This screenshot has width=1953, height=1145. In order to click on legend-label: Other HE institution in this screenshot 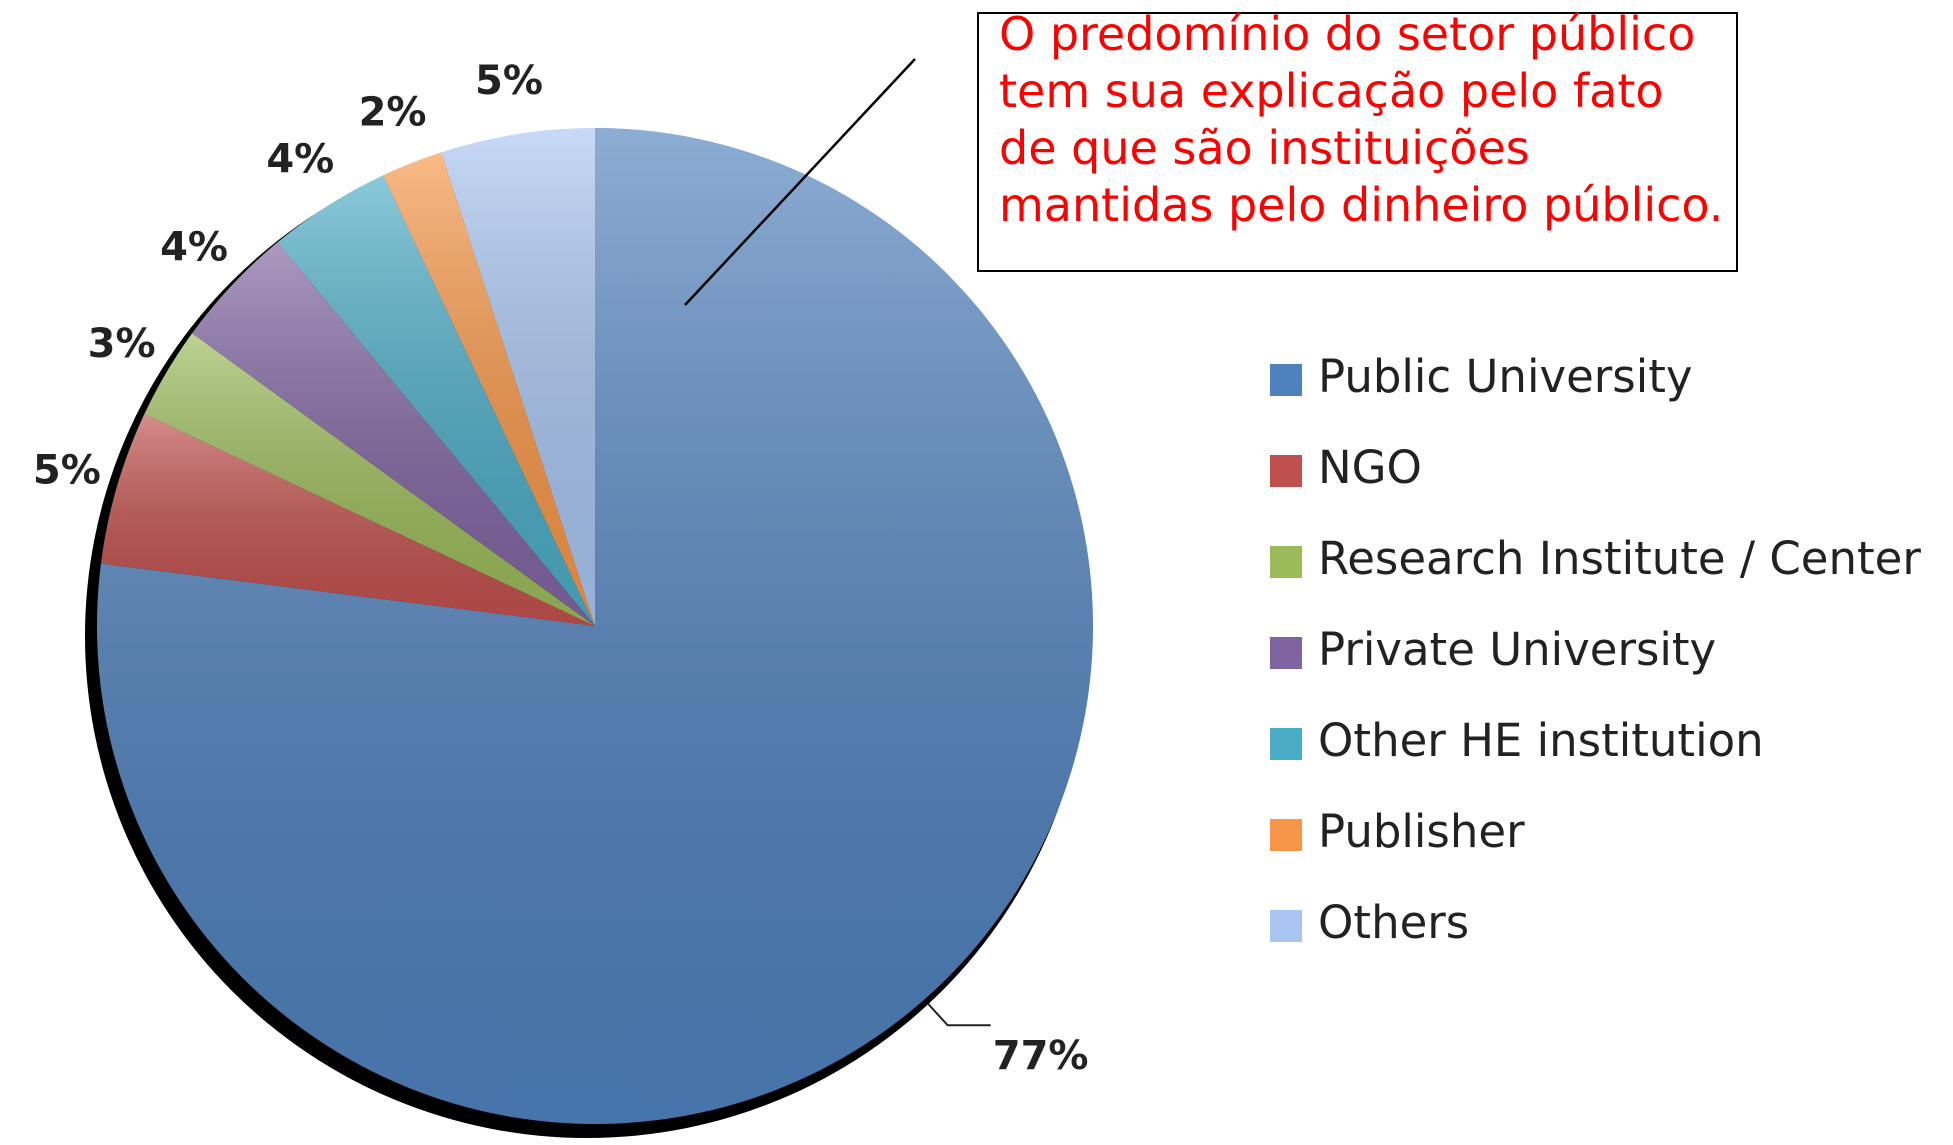, I will do `click(1541, 740)`.